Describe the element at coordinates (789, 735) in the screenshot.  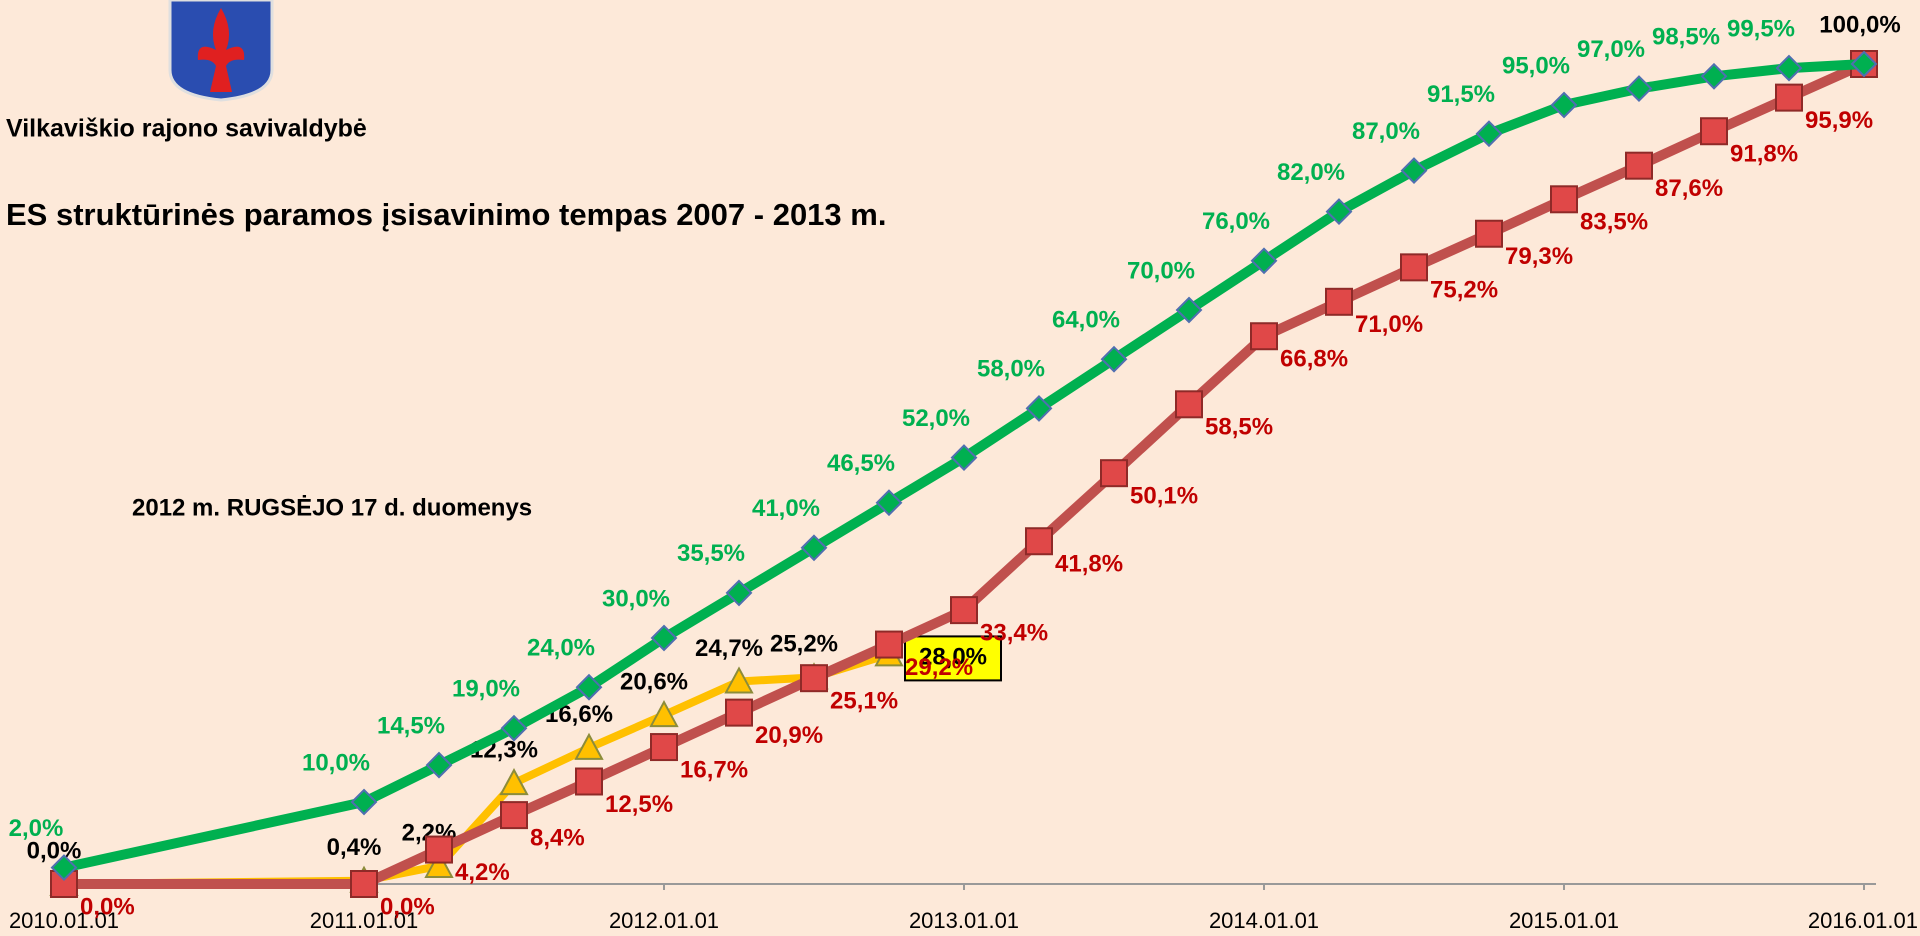
I see `data-label: 20,9%` at that location.